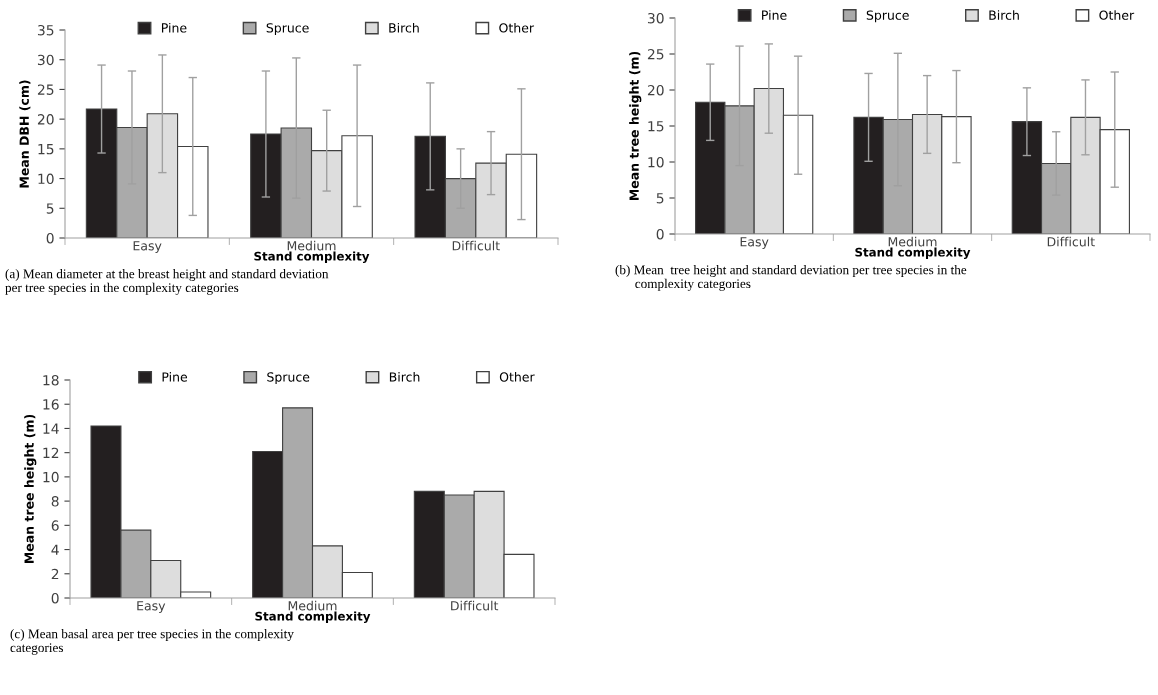 The width and height of the screenshot is (1158, 695). What do you see at coordinates (45, 30) in the screenshot?
I see `y-tick-label: 35` at bounding box center [45, 30].